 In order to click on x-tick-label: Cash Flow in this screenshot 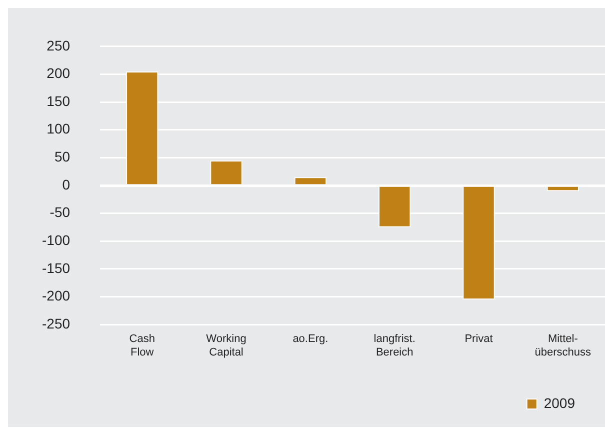, I will do `click(142, 345)`.